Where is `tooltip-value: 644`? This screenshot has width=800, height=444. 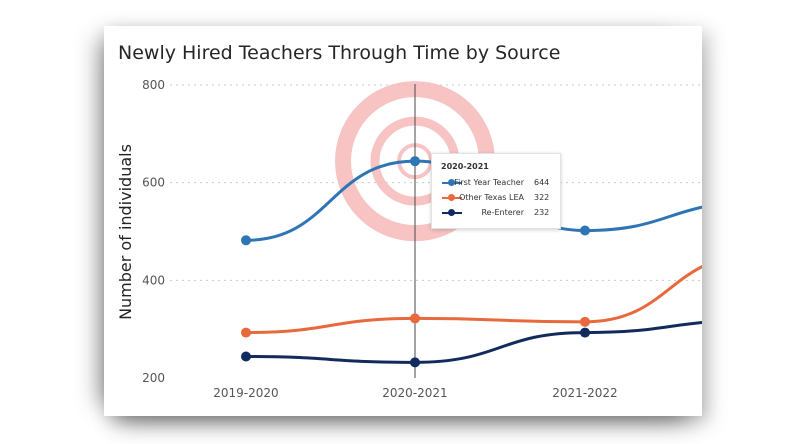 tooltip-value: 644 is located at coordinates (542, 182).